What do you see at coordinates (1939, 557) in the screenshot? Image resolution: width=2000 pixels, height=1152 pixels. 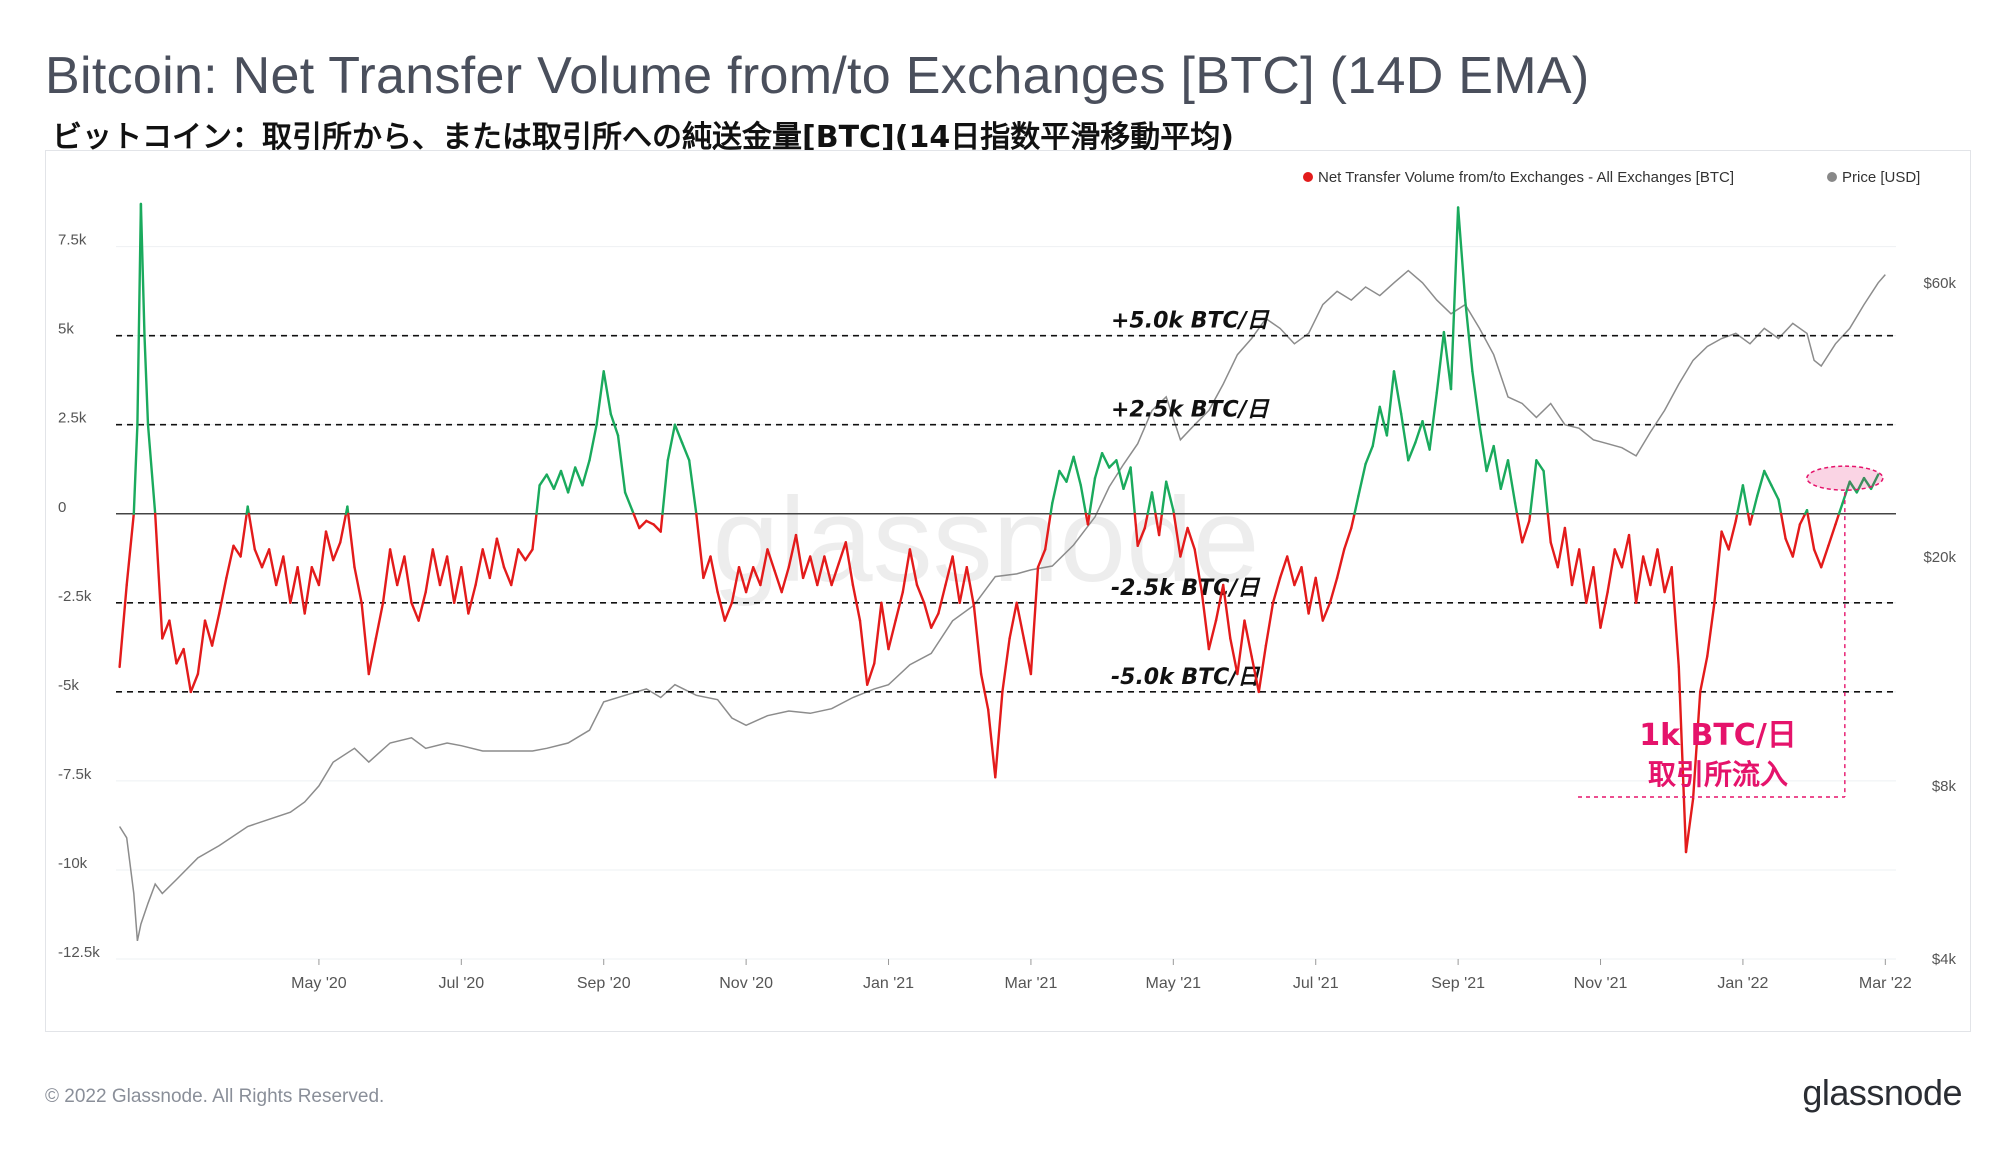 I see `y-right-tick-label: $20k` at bounding box center [1939, 557].